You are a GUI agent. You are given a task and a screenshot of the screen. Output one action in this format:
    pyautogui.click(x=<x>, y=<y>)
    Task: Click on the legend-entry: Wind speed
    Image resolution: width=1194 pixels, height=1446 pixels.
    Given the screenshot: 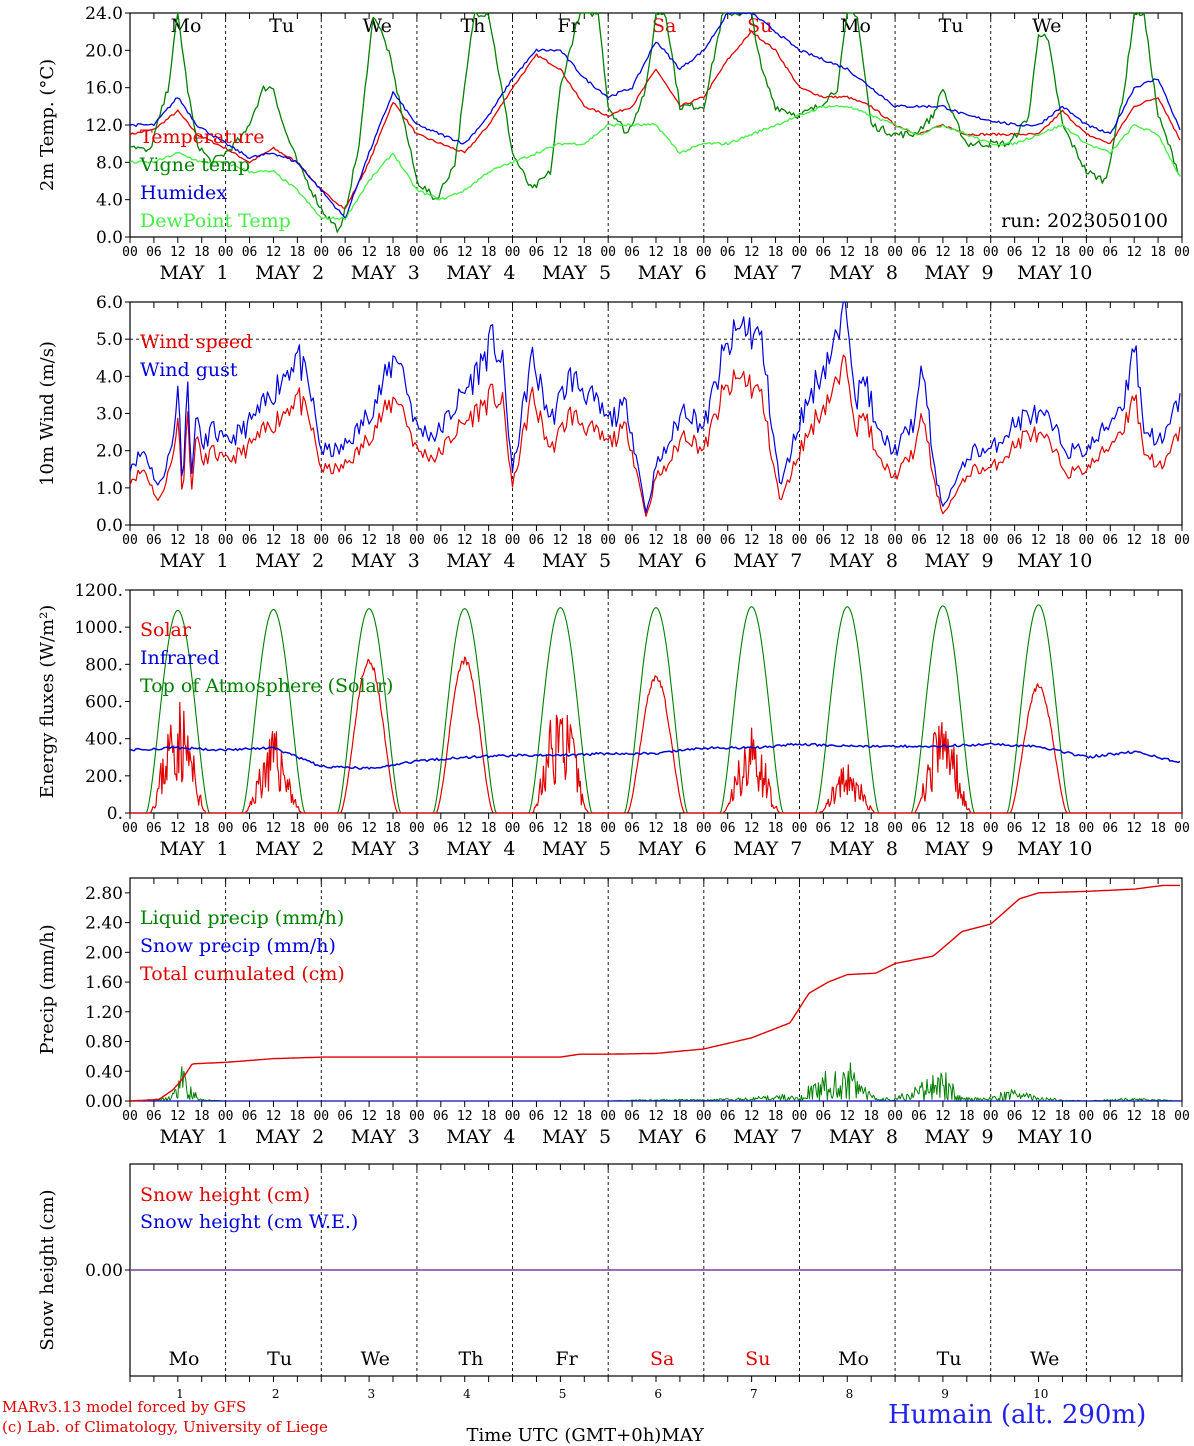 What is the action you would take?
    pyautogui.click(x=196, y=342)
    